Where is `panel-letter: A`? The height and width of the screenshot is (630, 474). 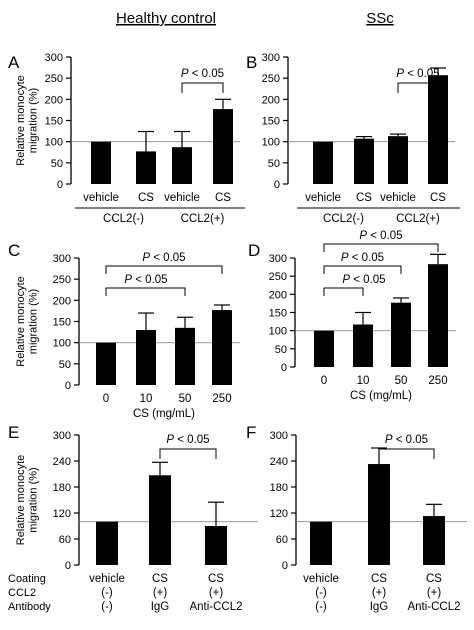
panel-letter: A is located at coordinates (14, 62).